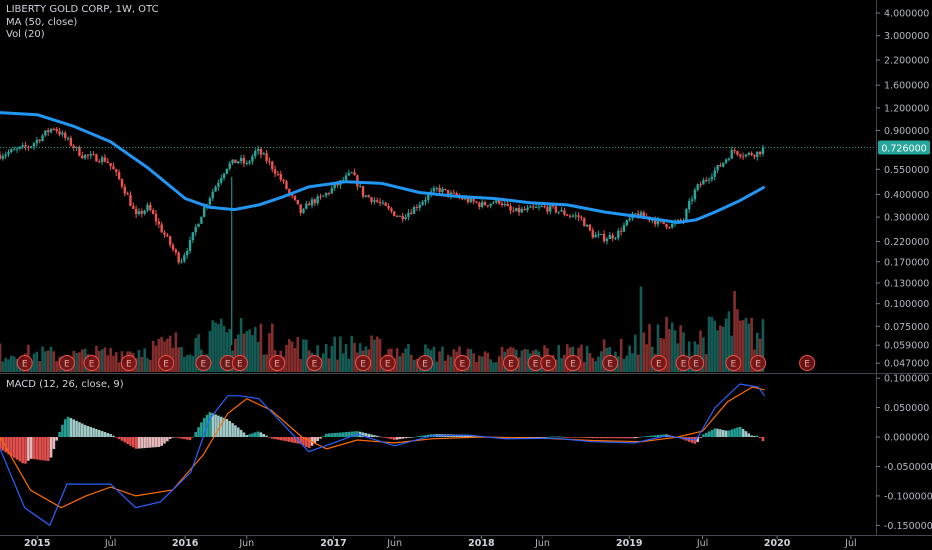 This screenshot has height=550, width=932. What do you see at coordinates (82, 9) in the screenshot?
I see `symbol-title: LIBERTY GOLD CORP, 1W, OTC` at bounding box center [82, 9].